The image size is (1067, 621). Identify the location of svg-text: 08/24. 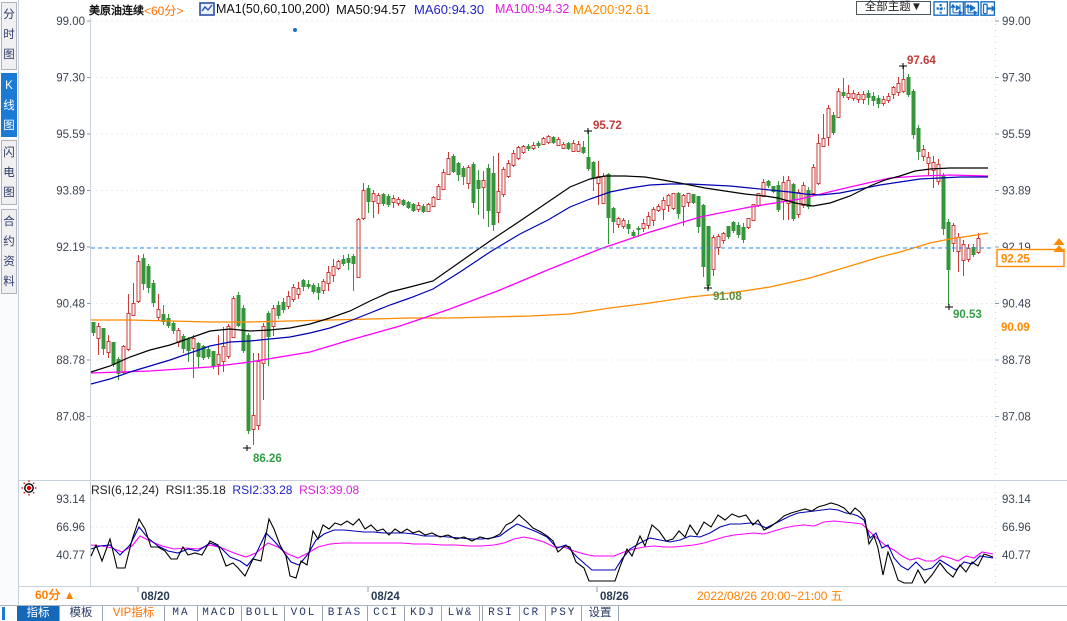
(385, 597).